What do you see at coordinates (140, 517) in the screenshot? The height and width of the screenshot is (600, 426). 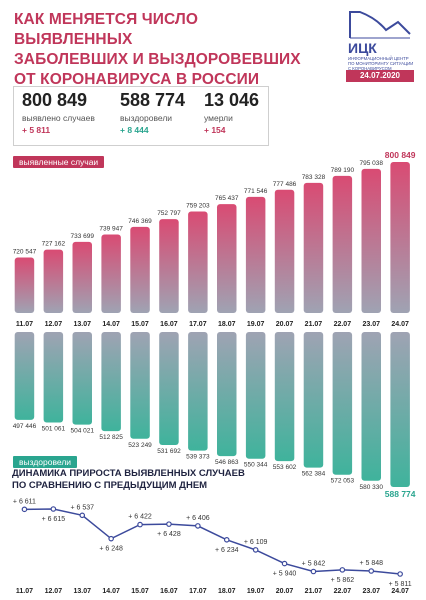 I see `growth-point-label: + 6 422` at bounding box center [140, 517].